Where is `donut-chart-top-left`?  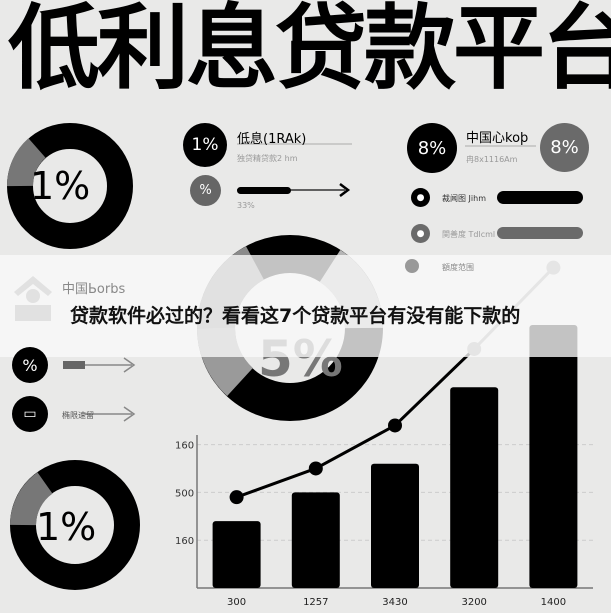 donut-chart-top-left is located at coordinates (70, 186).